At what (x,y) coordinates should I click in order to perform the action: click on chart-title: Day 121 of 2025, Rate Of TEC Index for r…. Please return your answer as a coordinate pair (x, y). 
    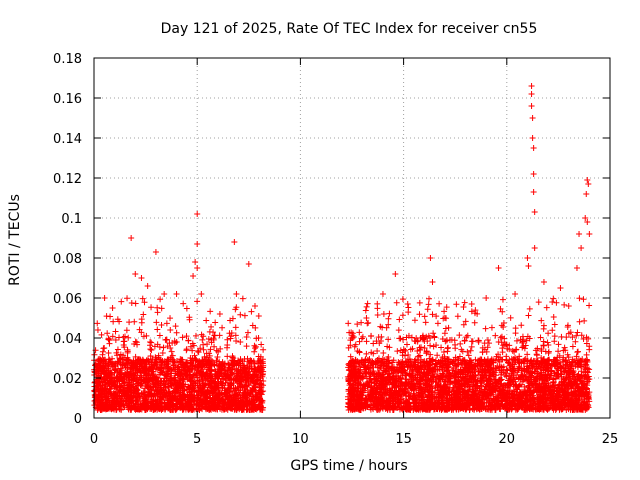
    Looking at the image, I should click on (349, 29).